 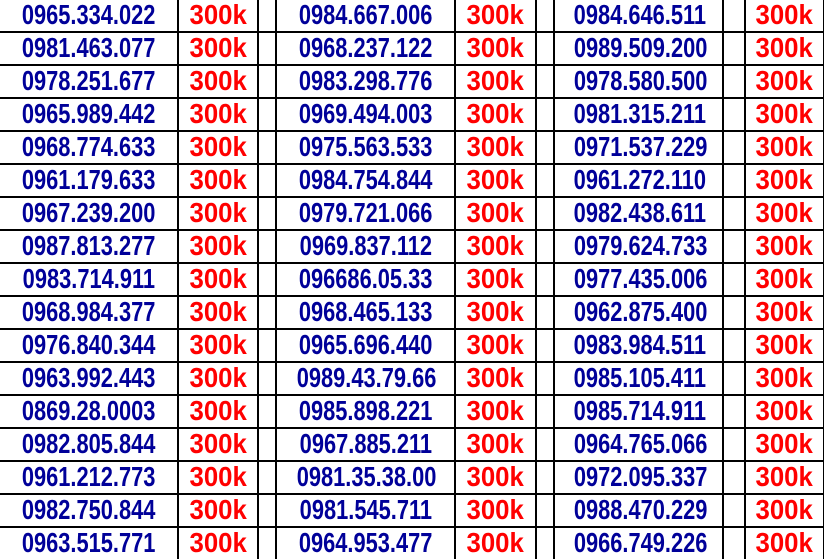 I want to click on phone-number: 0979.624.733, so click(x=640, y=246).